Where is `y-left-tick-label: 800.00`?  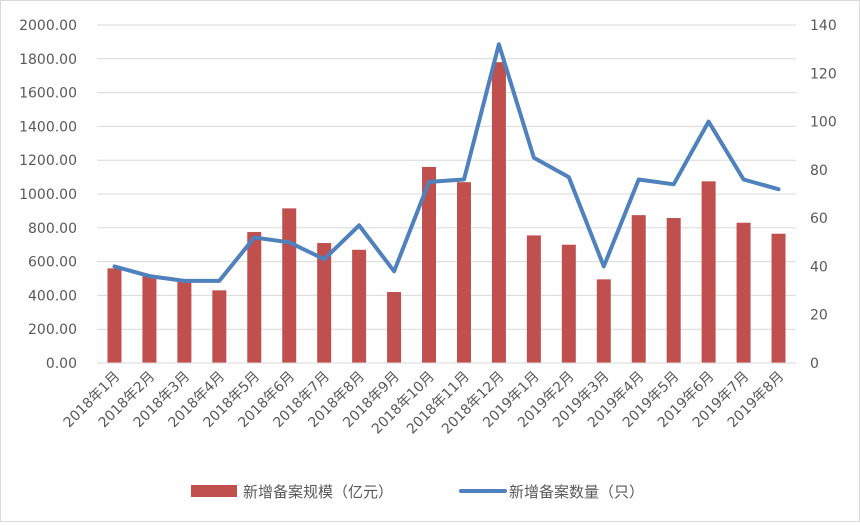
y-left-tick-label: 800.00 is located at coordinates (52, 229).